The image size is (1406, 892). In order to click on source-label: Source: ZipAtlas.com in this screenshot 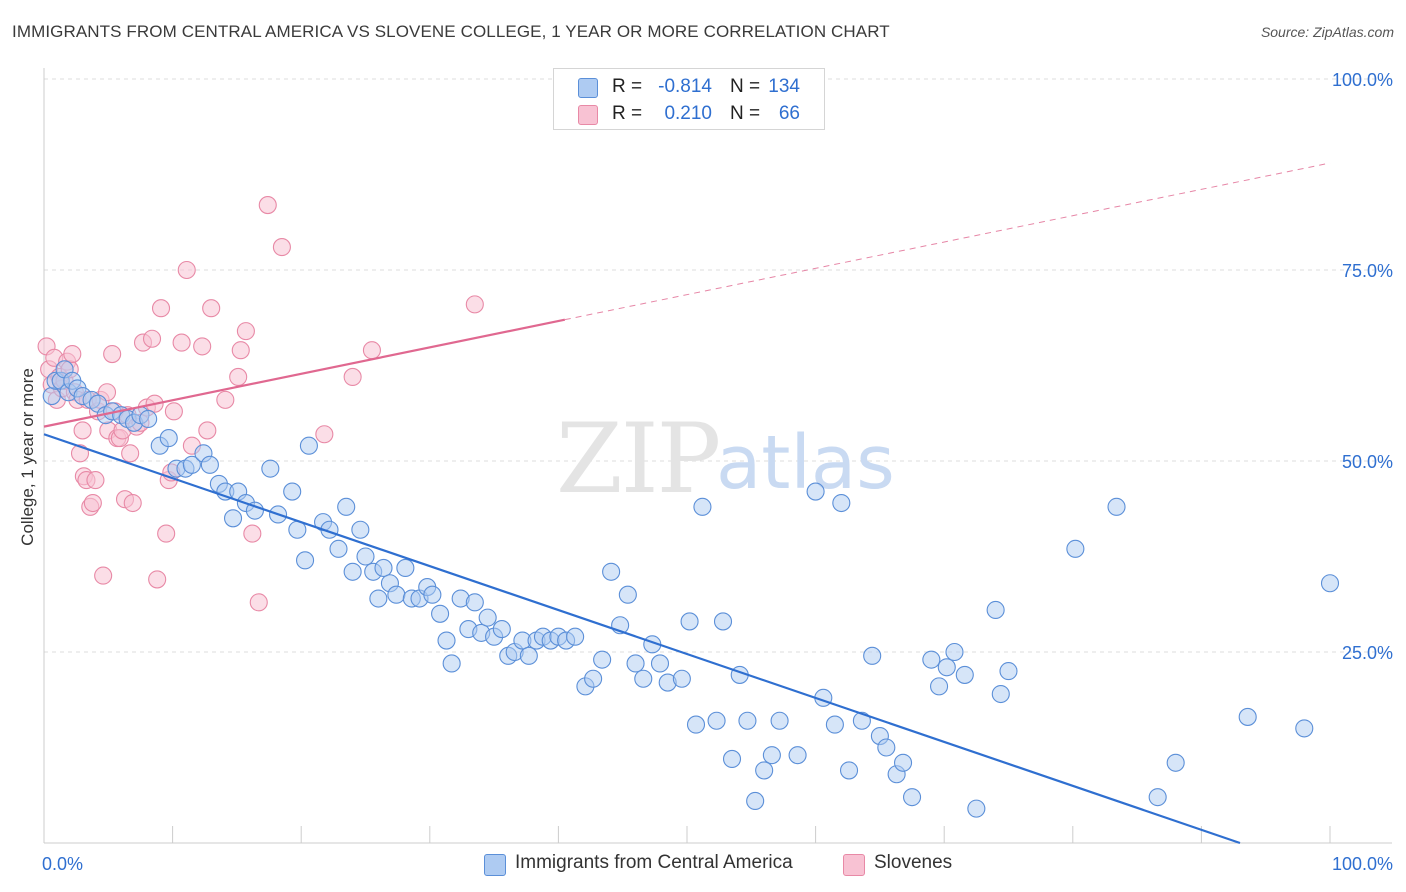, I will do `click(1327, 32)`.